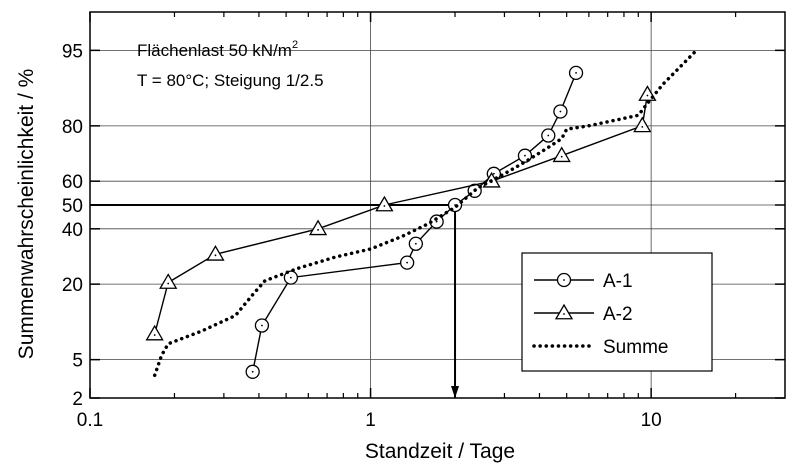 The width and height of the screenshot is (794, 465). Describe the element at coordinates (618, 281) in the screenshot. I see `legend-label-a1: A-1` at that location.